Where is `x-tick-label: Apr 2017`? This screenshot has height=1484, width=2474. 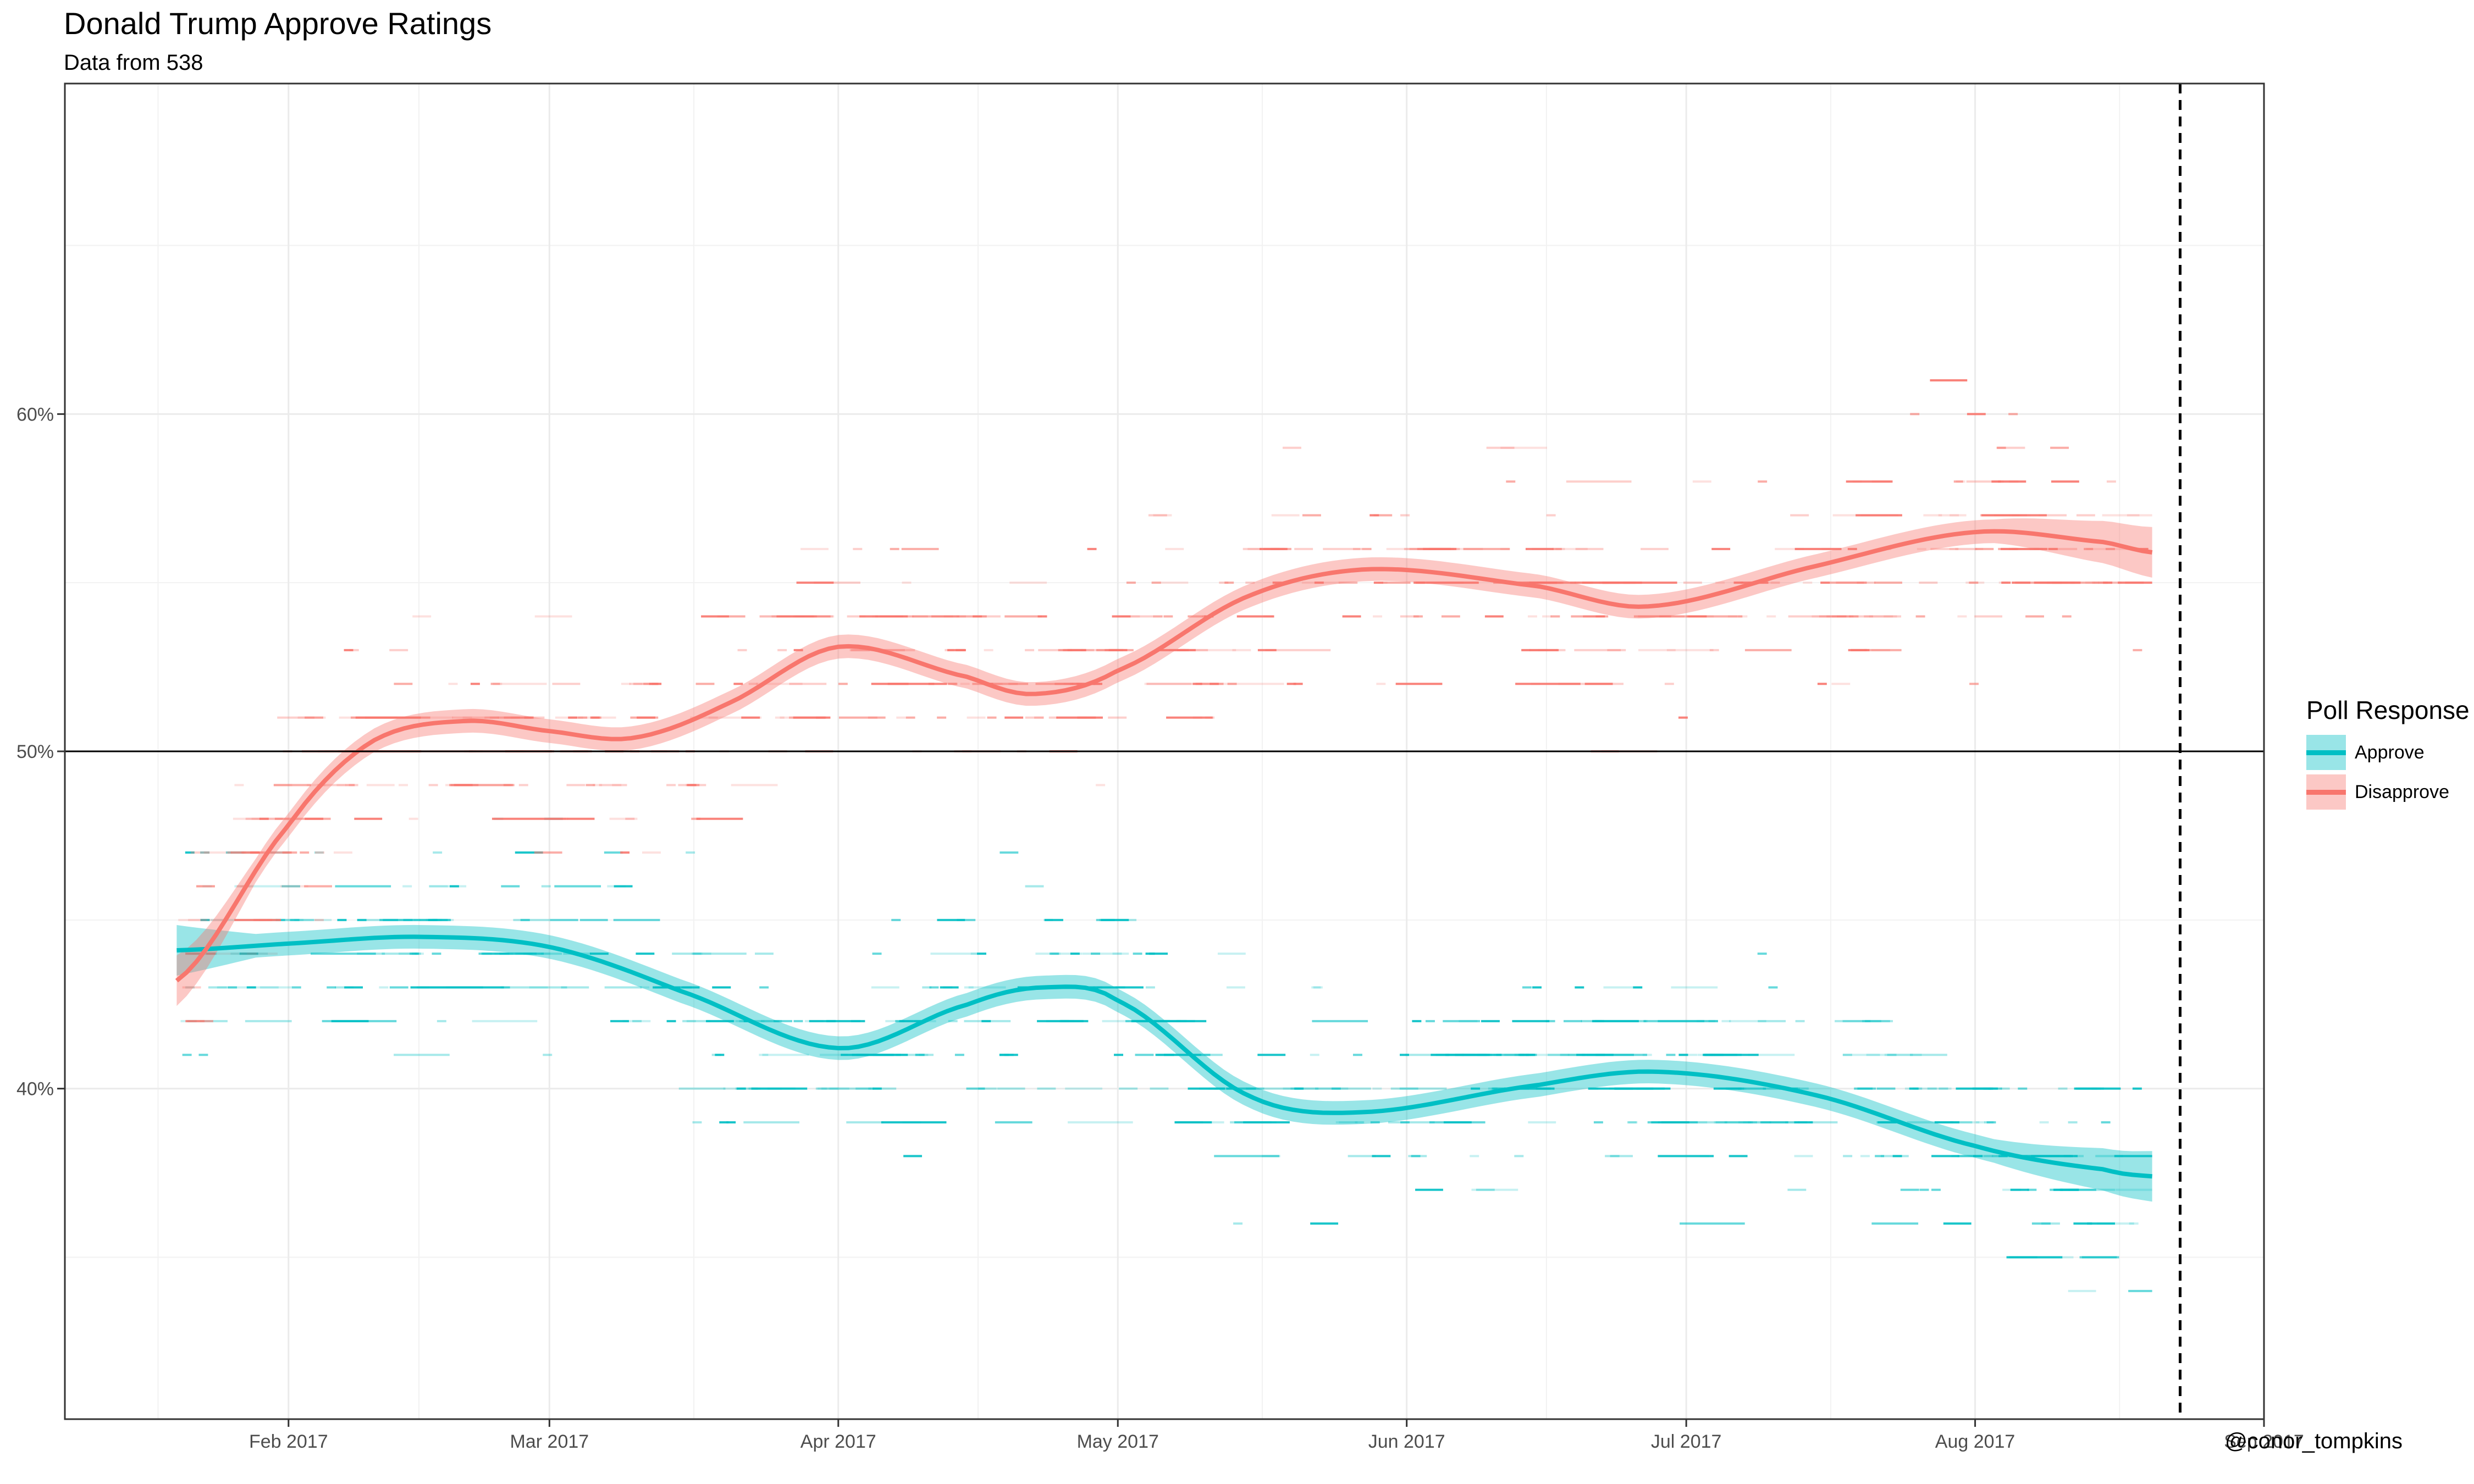
x-tick-label: Apr 2017 is located at coordinates (838, 1441).